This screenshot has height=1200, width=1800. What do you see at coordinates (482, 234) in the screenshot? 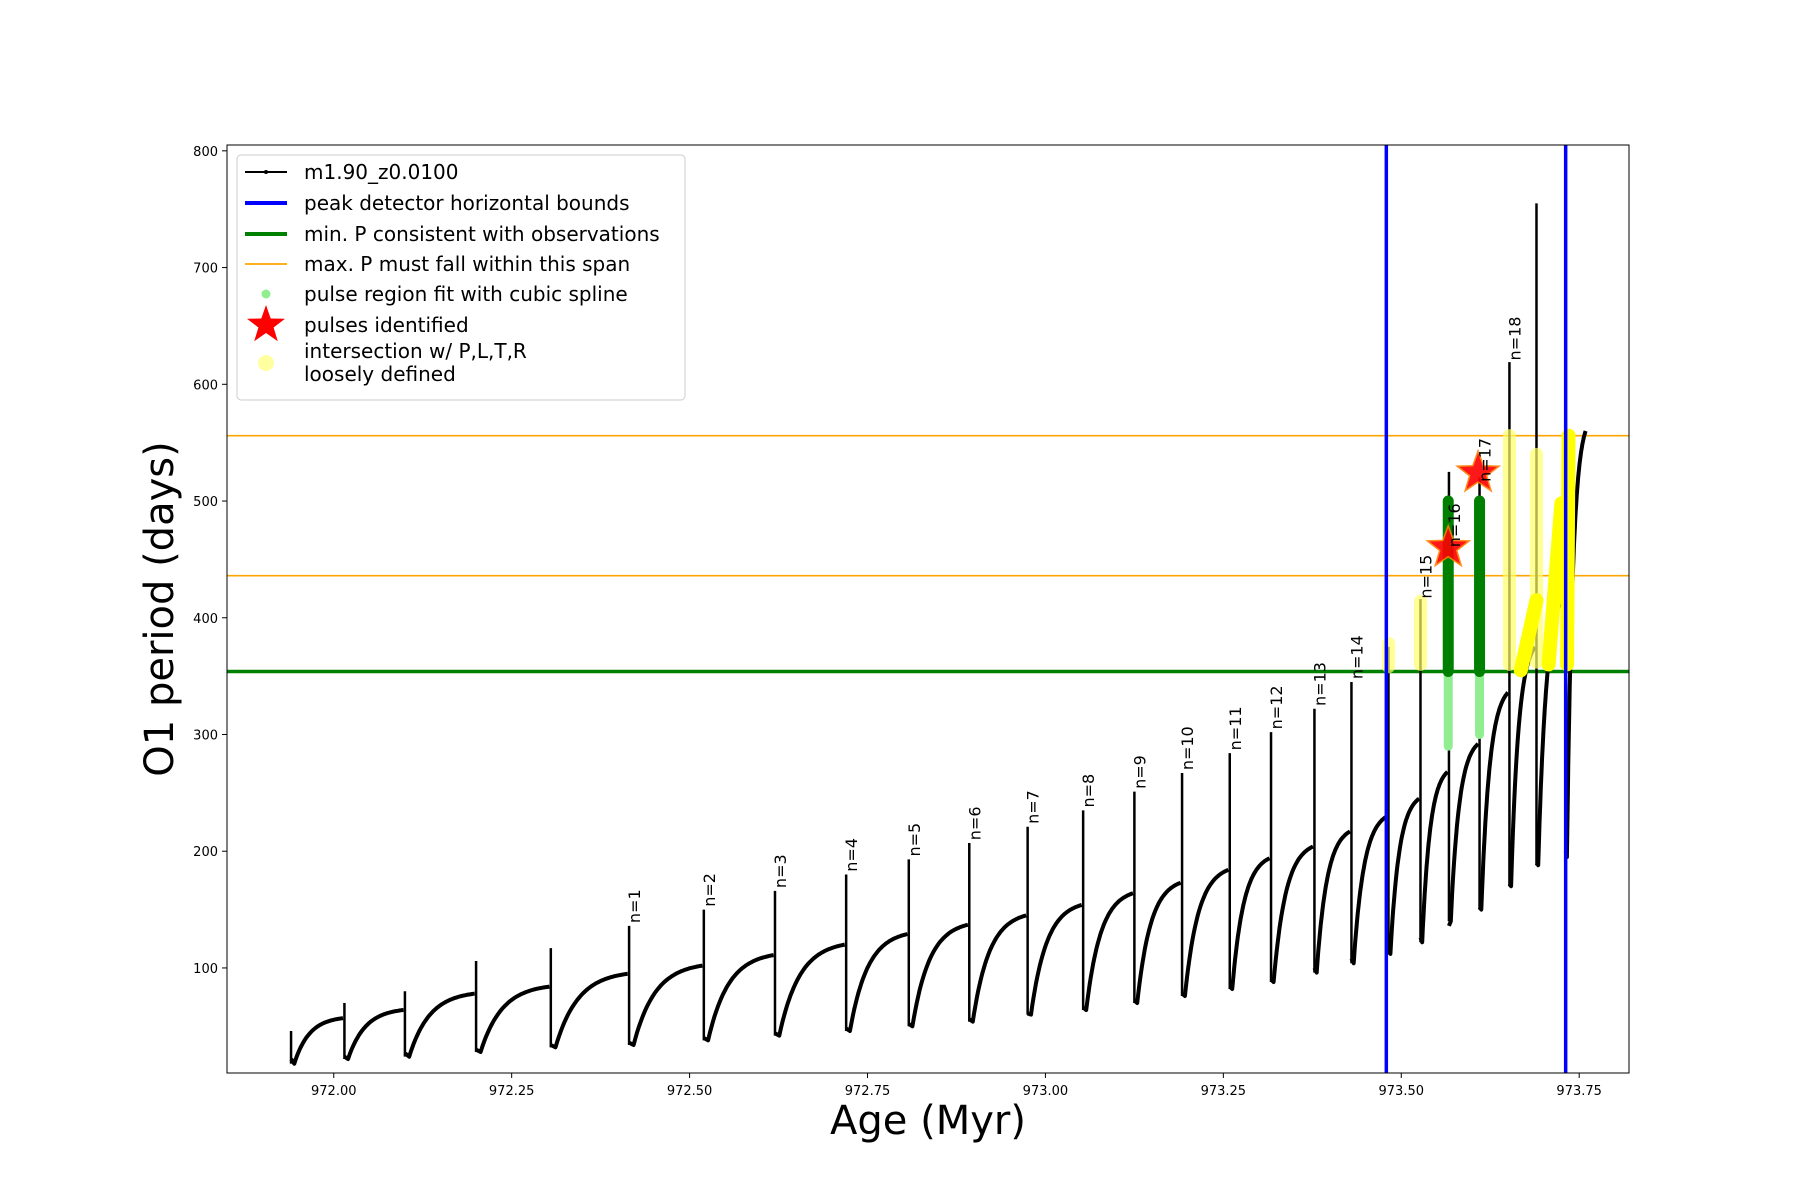
I see `legend-label-3: min. P consistent with observations` at bounding box center [482, 234].